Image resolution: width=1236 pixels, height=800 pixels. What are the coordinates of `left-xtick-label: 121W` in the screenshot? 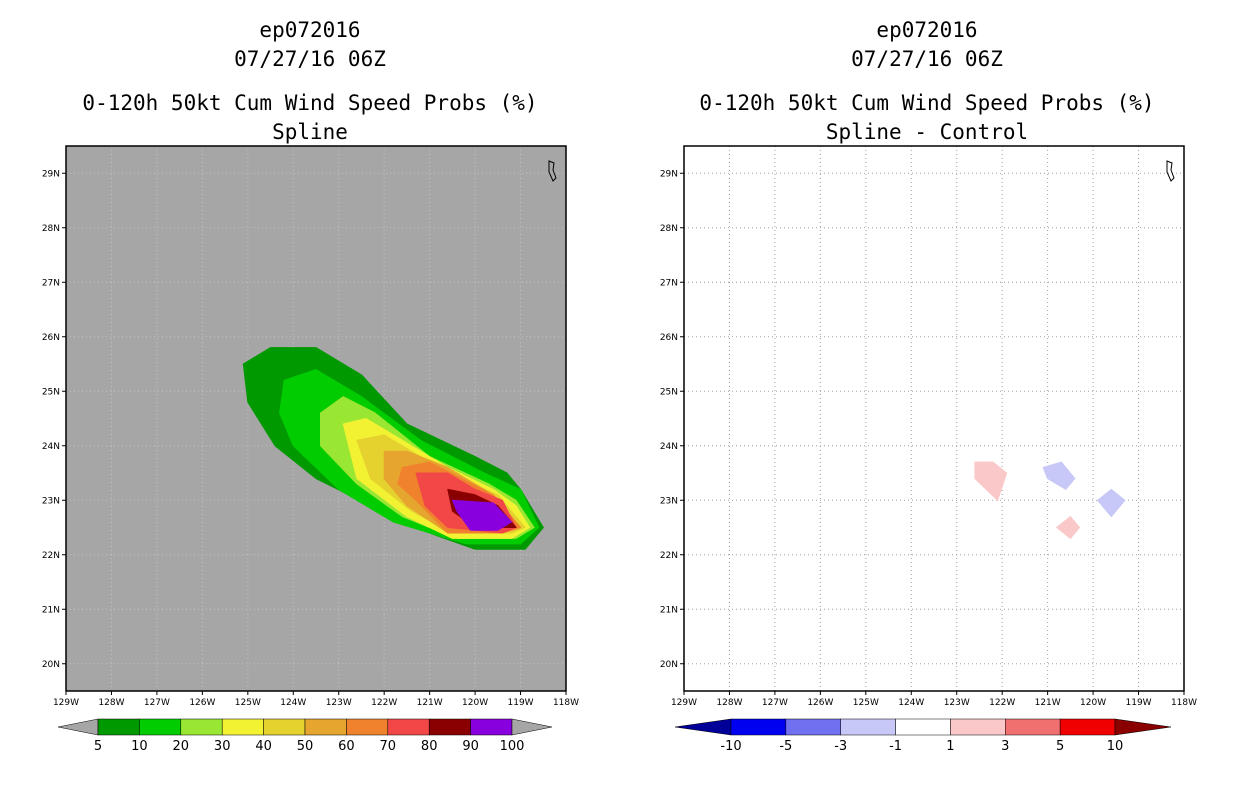 It's located at (430, 703).